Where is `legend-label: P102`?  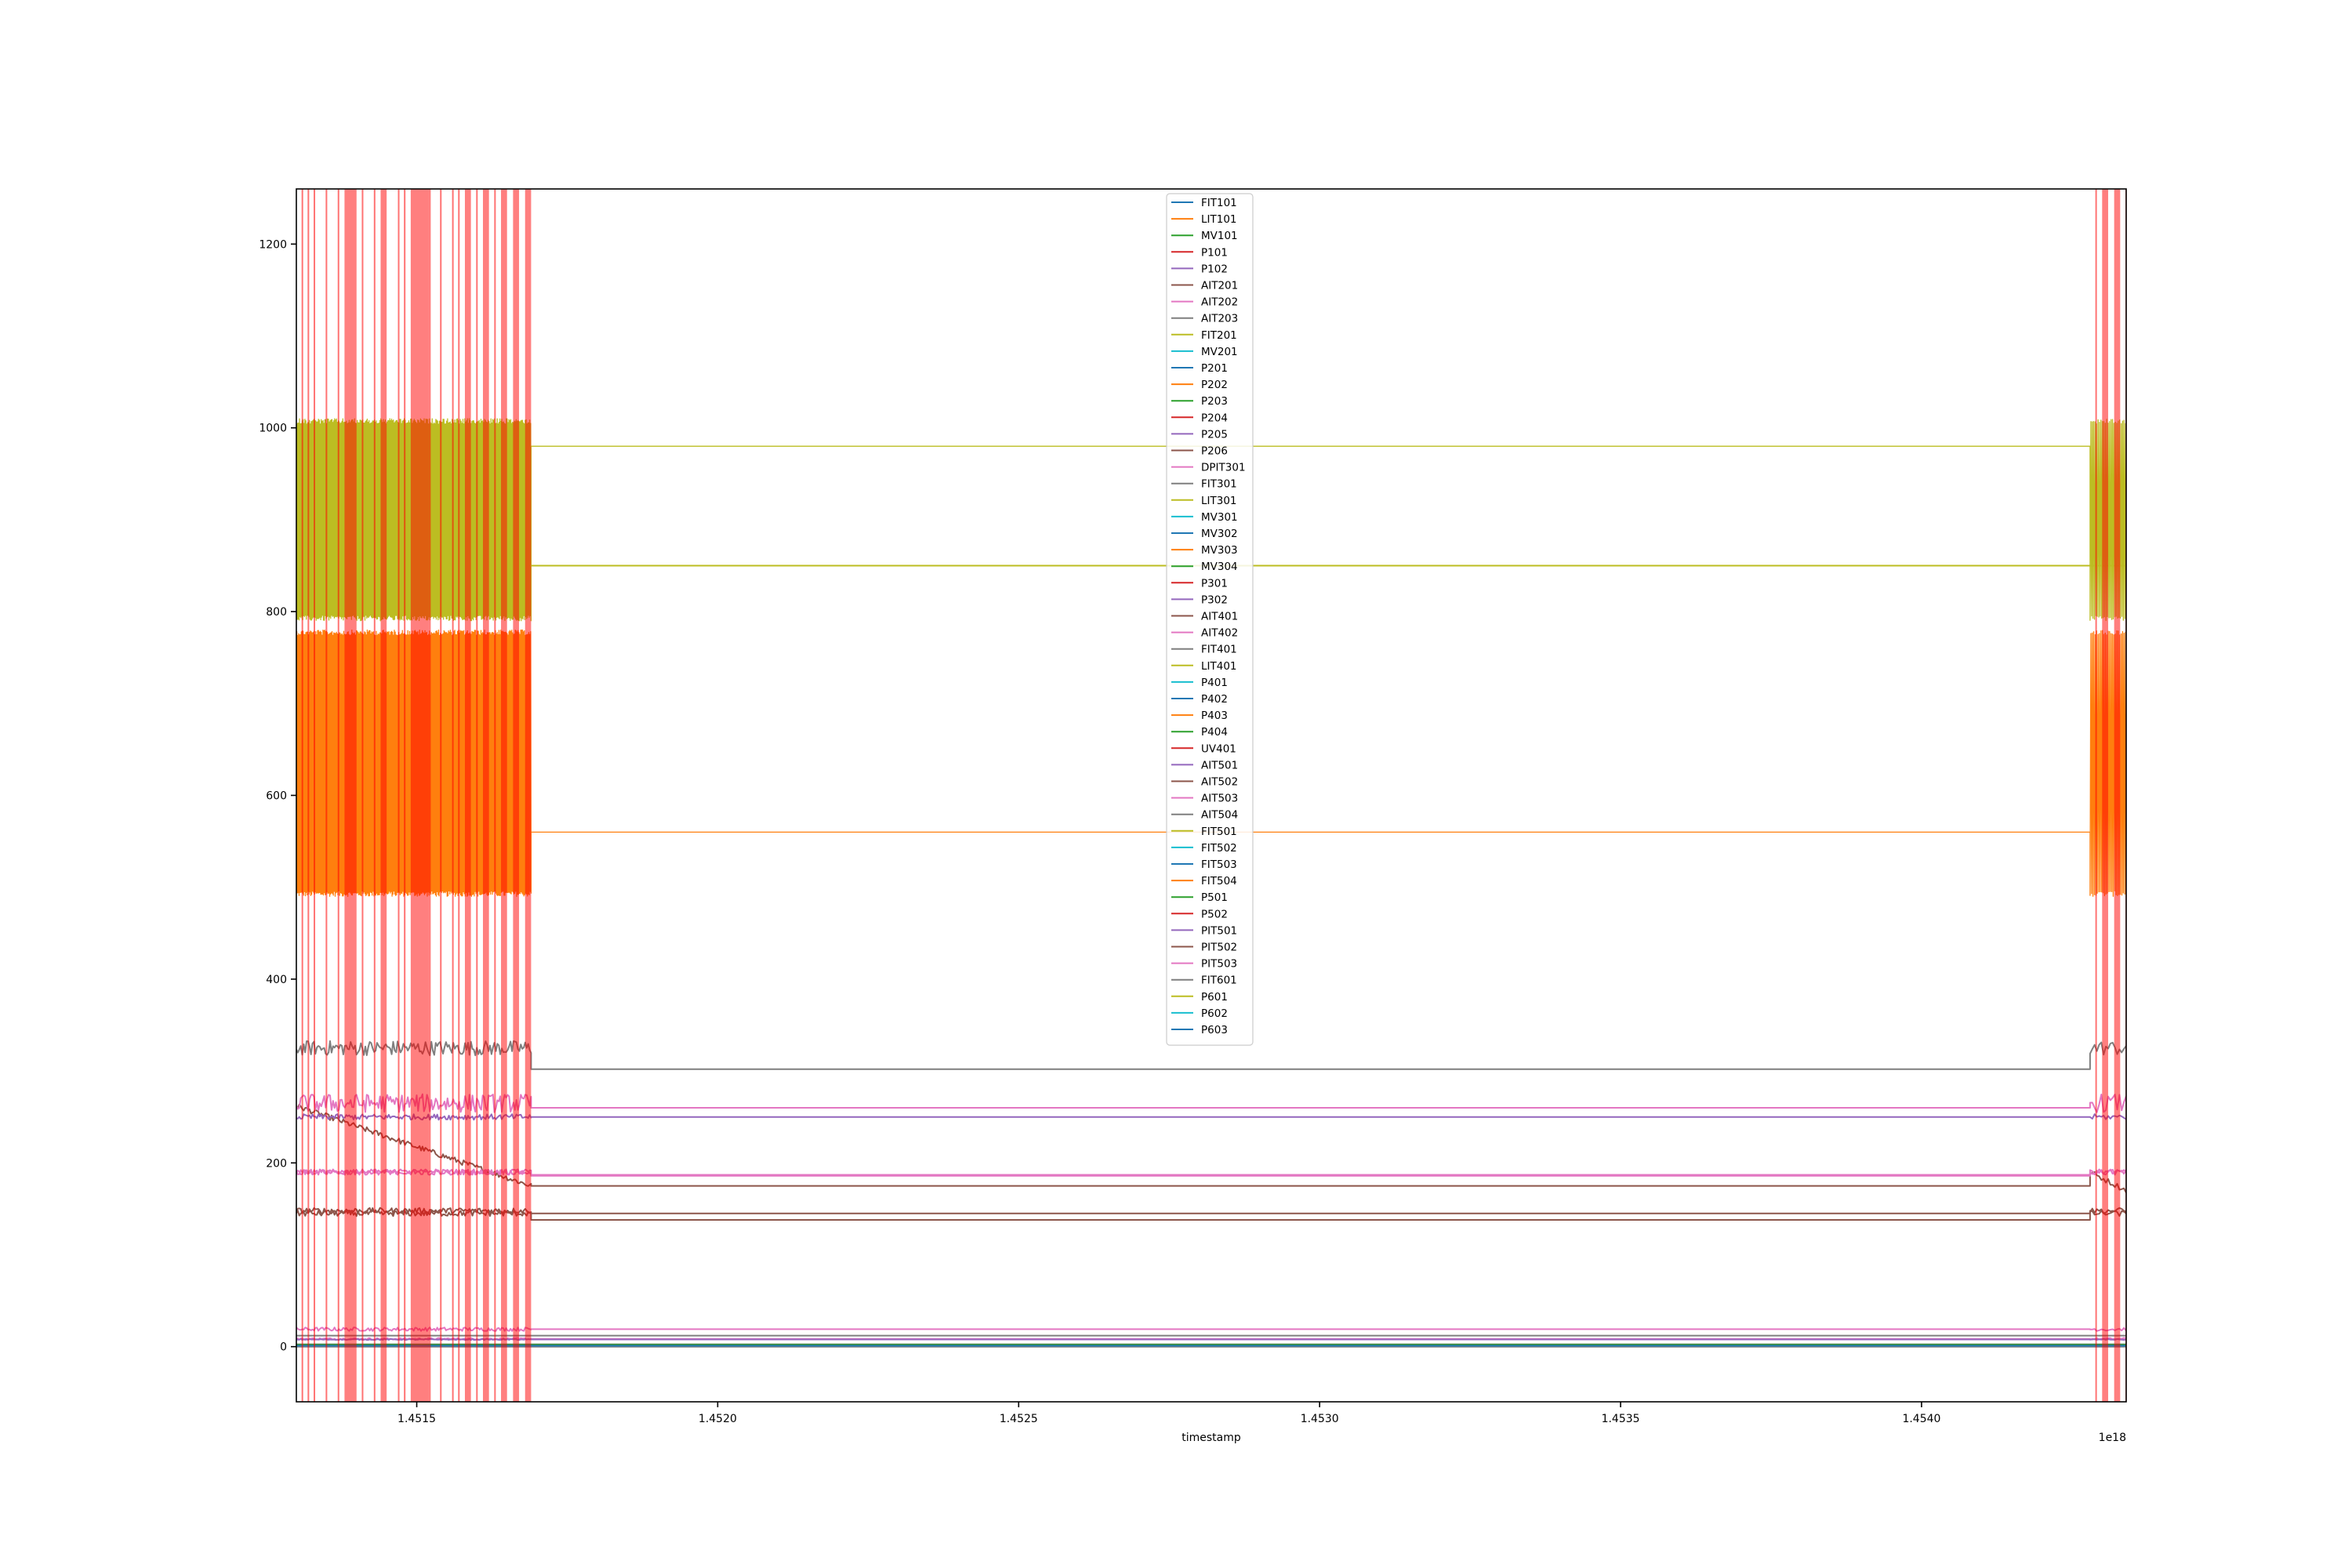 legend-label: P102 is located at coordinates (1214, 269).